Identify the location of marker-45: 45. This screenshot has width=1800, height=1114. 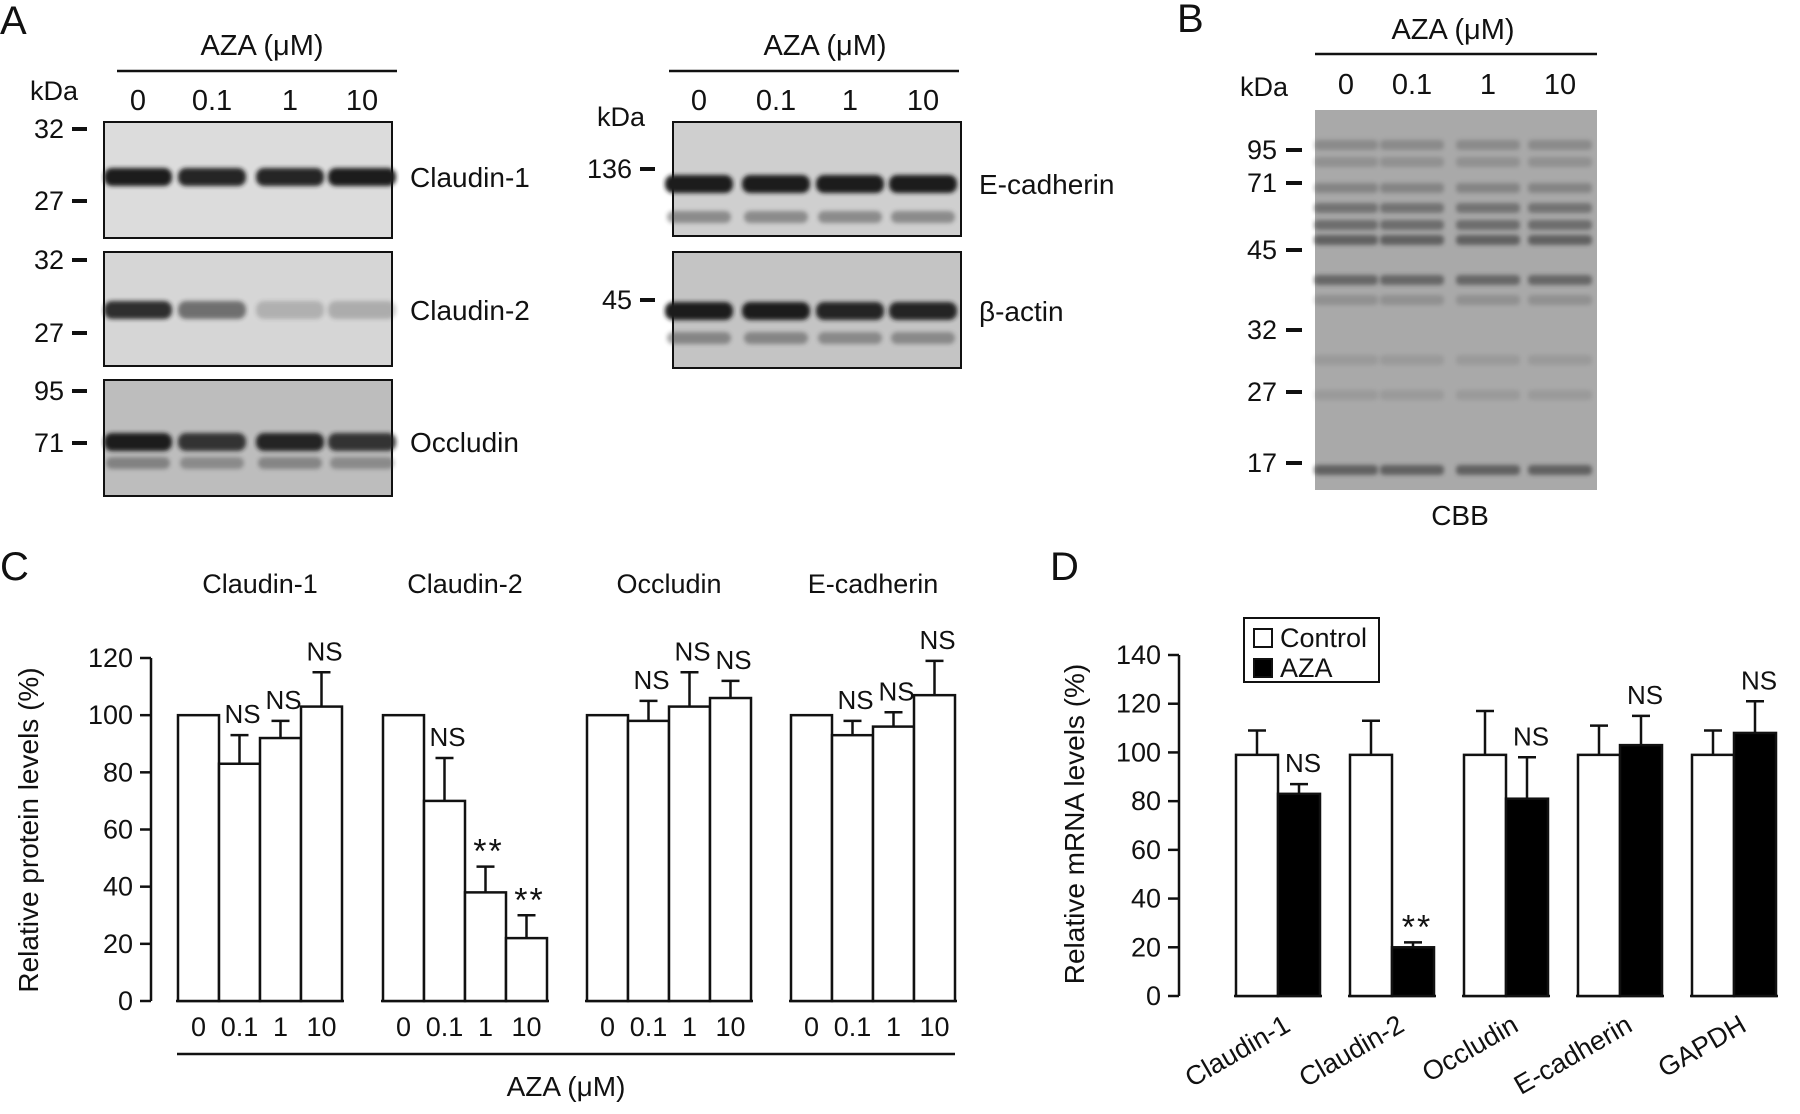
(617, 300).